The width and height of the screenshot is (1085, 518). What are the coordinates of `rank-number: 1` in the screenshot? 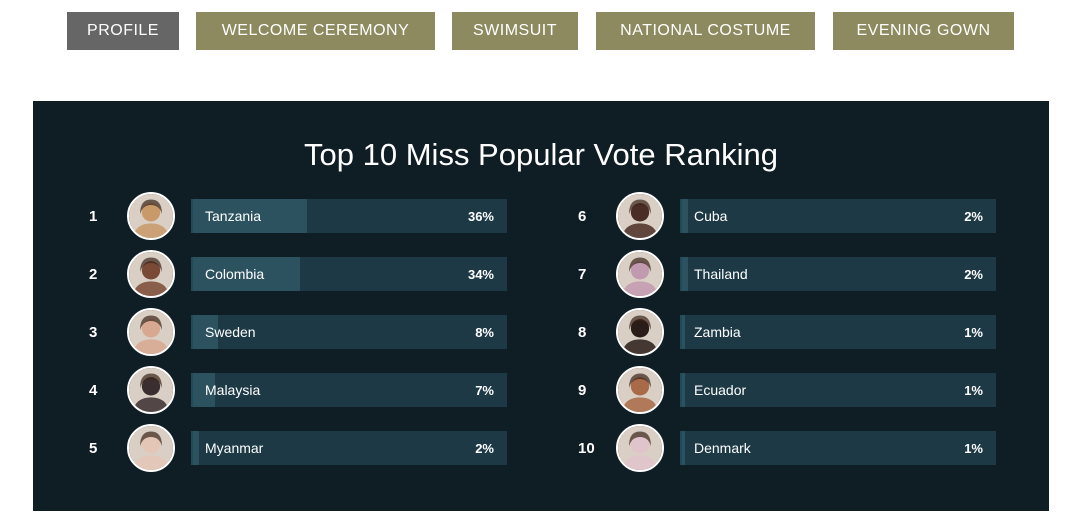 It's located at (93, 216).